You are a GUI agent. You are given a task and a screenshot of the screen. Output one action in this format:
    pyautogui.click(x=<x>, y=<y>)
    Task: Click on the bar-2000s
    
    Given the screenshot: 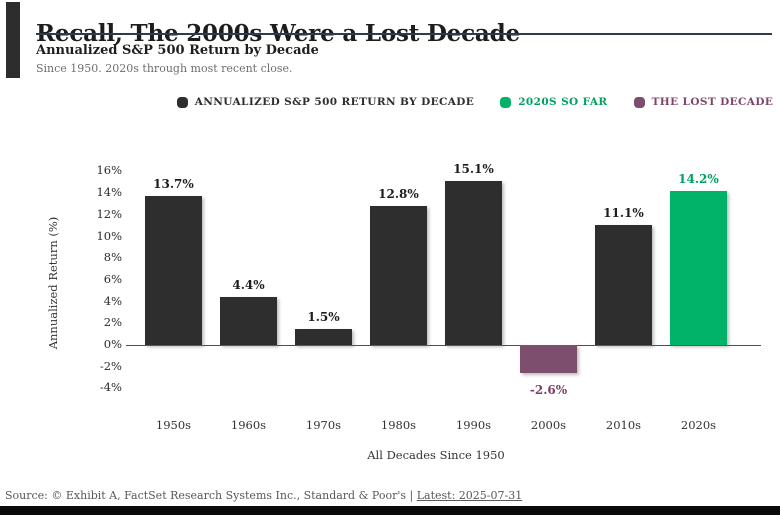 What is the action you would take?
    pyautogui.click(x=548, y=359)
    